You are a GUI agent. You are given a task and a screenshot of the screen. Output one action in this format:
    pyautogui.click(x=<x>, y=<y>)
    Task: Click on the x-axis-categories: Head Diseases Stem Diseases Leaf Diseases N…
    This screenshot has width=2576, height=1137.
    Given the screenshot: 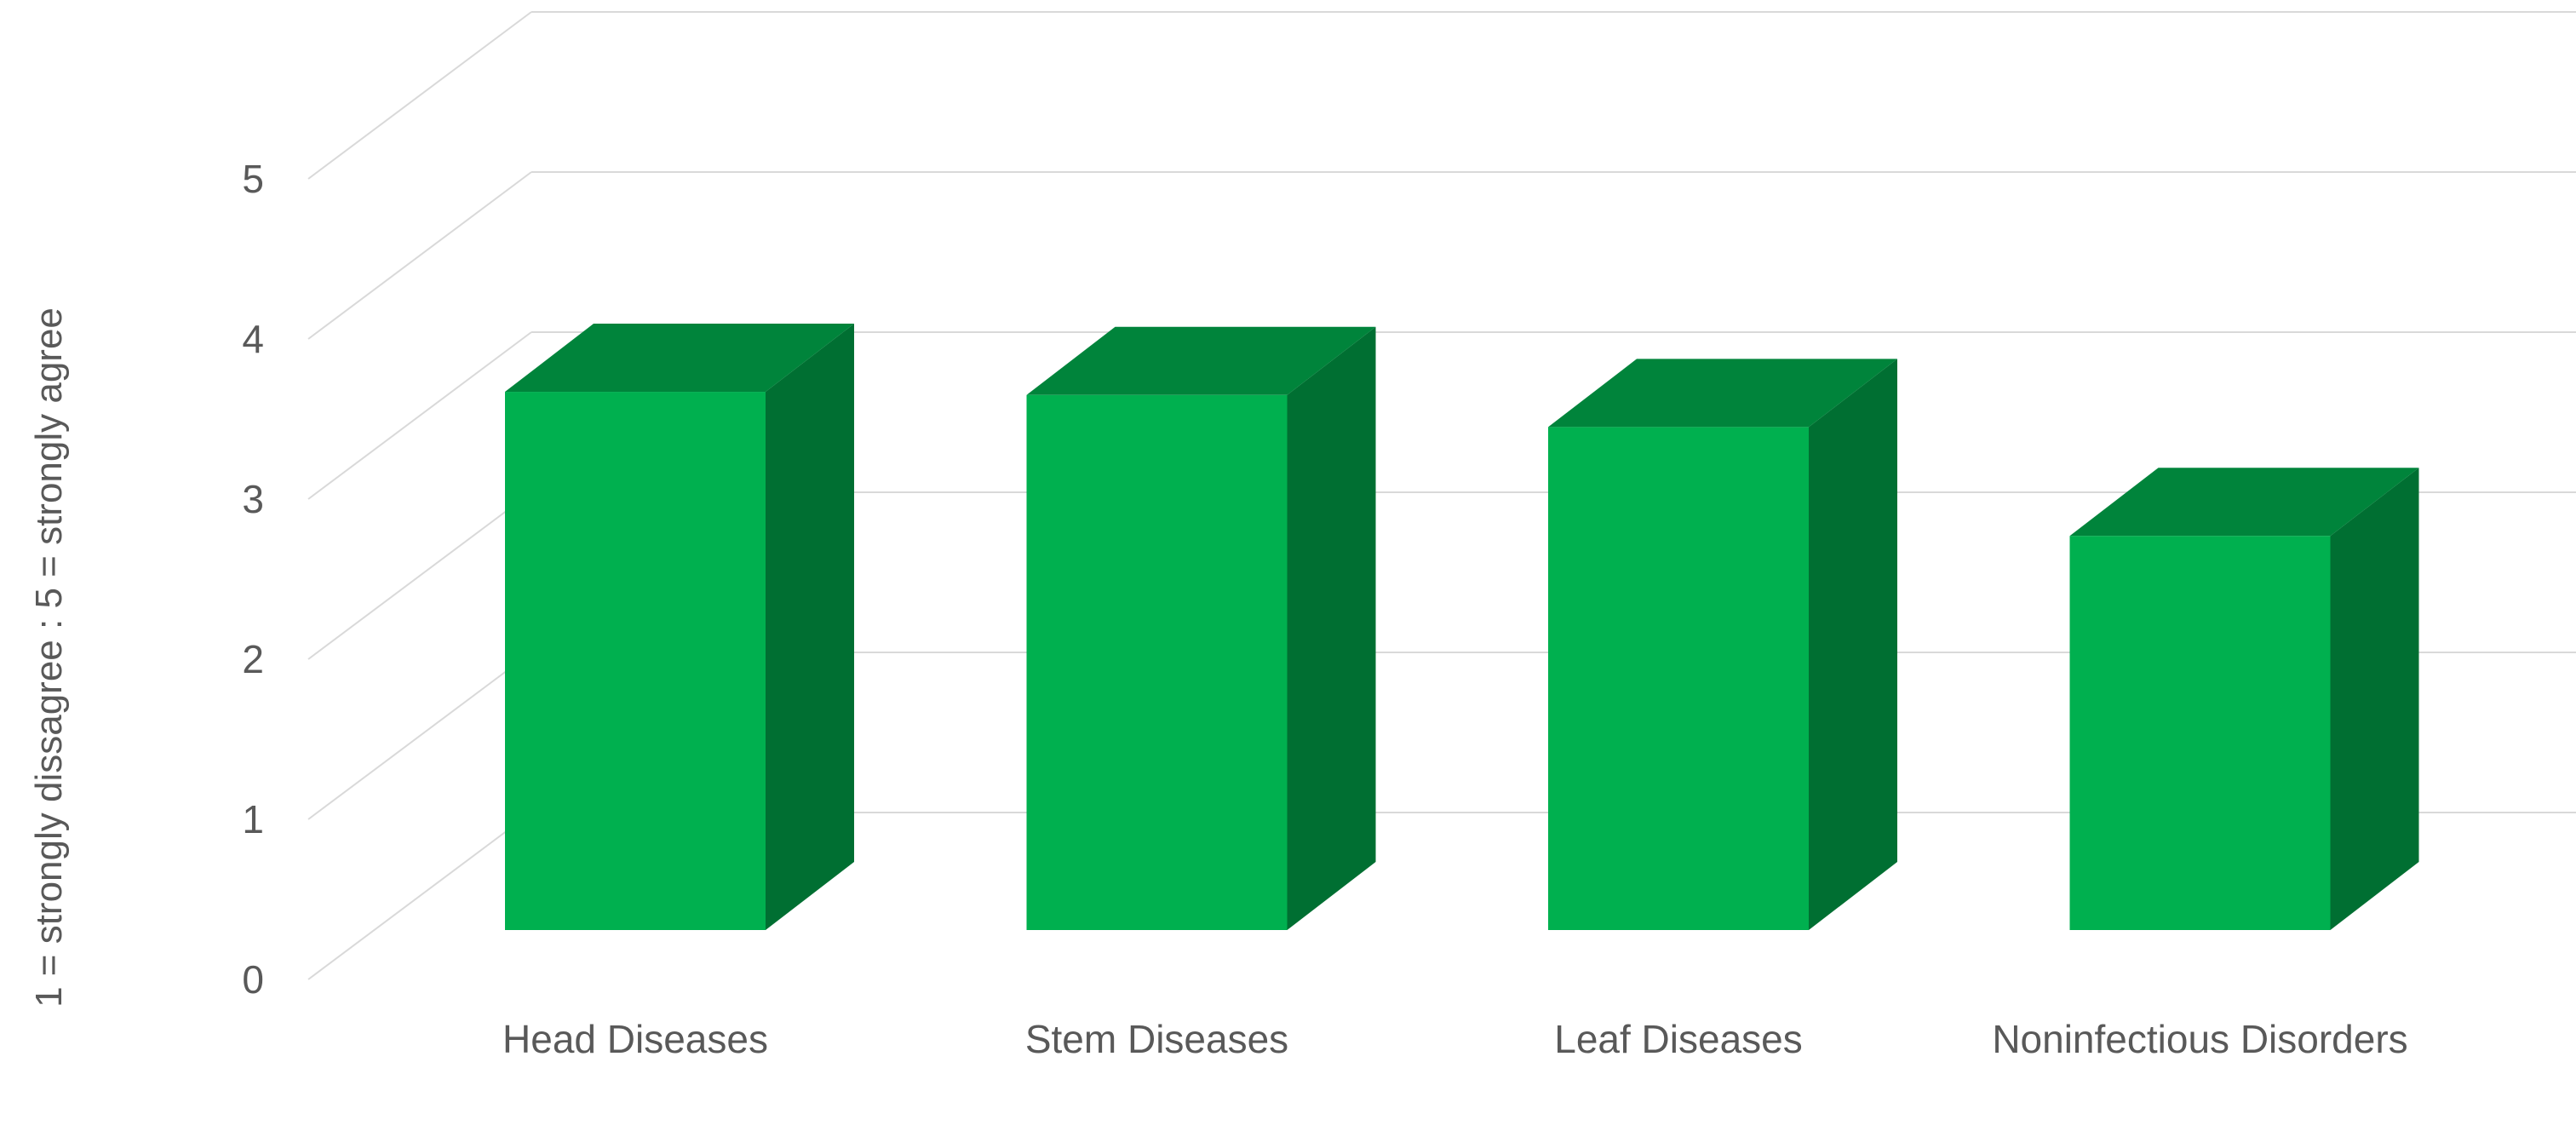 What is the action you would take?
    pyautogui.click(x=1455, y=1039)
    